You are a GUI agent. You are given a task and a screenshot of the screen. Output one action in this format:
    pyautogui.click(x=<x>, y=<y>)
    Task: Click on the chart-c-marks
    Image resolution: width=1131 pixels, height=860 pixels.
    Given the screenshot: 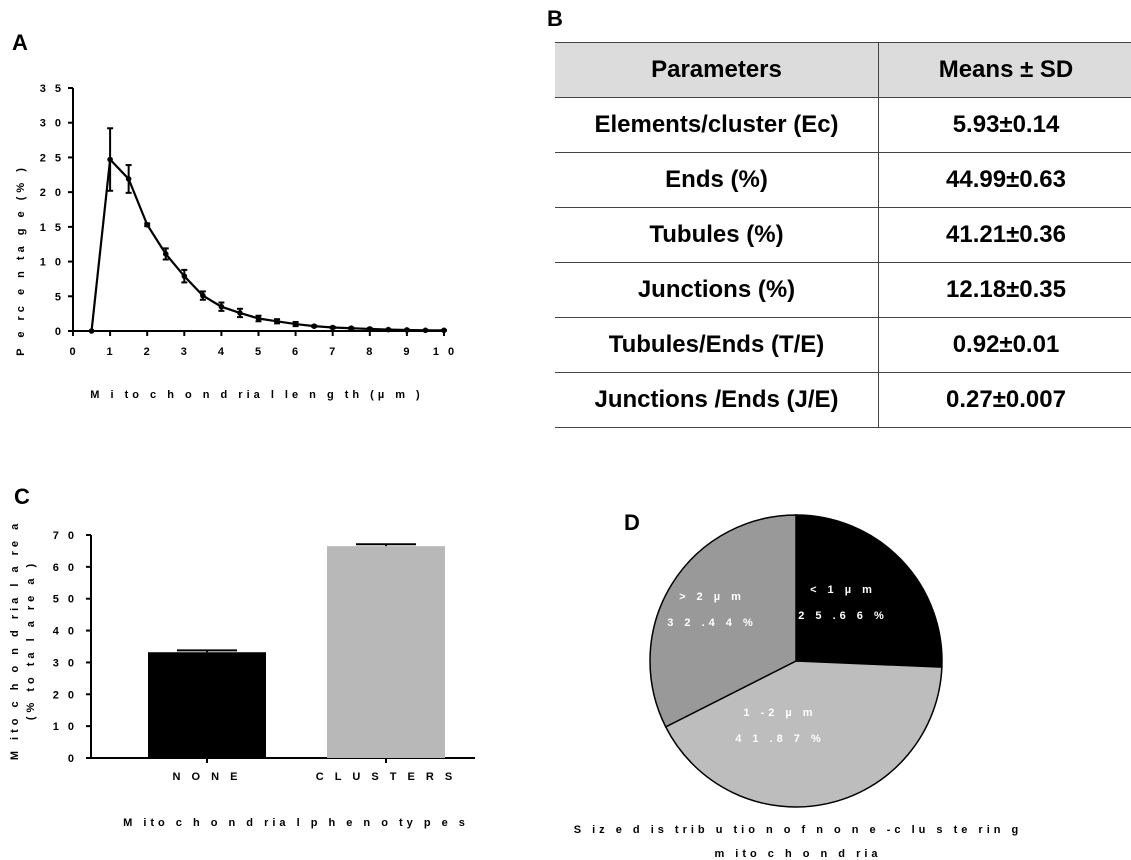 What is the action you would take?
    pyautogui.click(x=296, y=650)
    